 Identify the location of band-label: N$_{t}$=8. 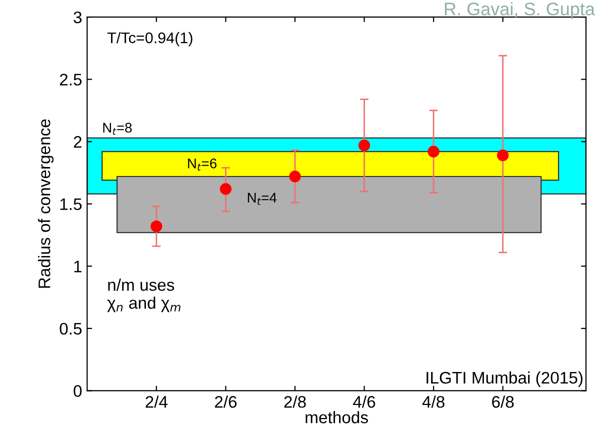
(117, 128).